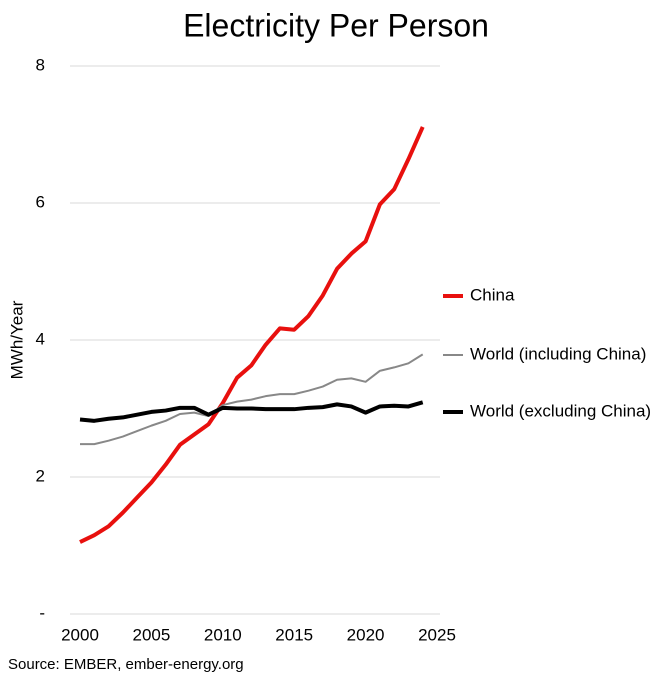 This screenshot has width=672, height=680. What do you see at coordinates (558, 353) in the screenshot?
I see `legend-label: World (including China)` at bounding box center [558, 353].